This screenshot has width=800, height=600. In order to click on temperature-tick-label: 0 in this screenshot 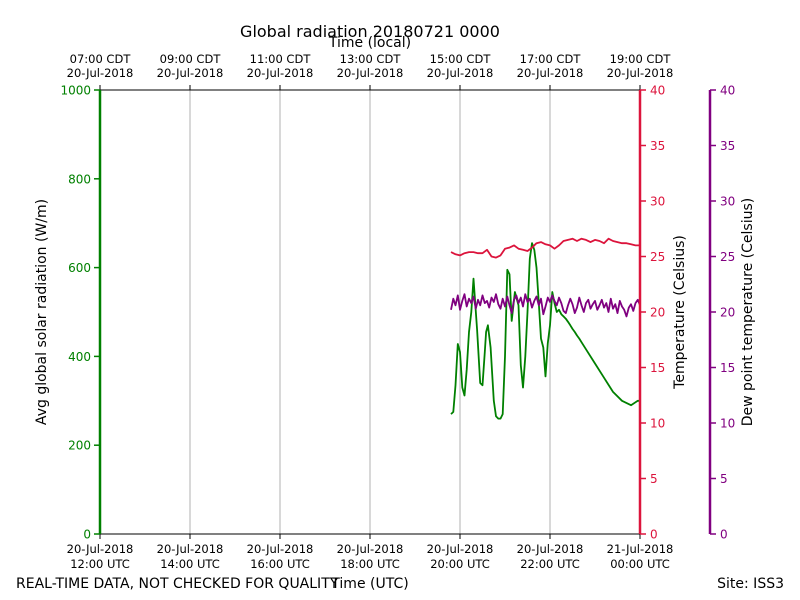, I will do `click(654, 535)`.